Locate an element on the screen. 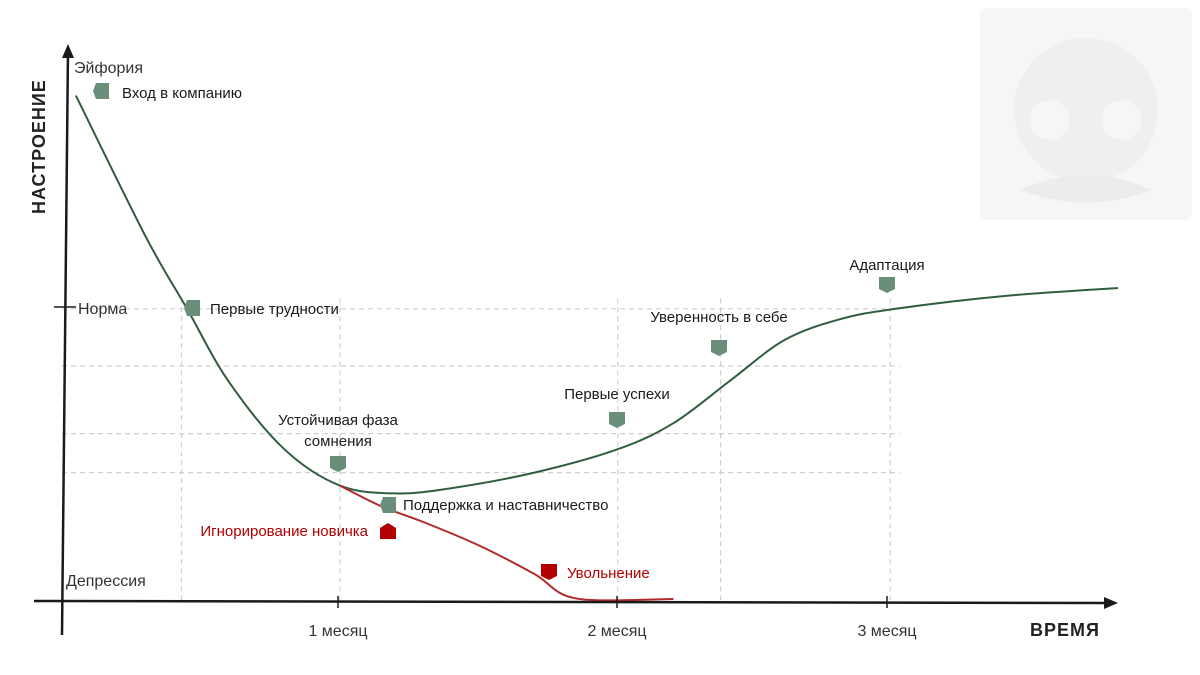 The width and height of the screenshot is (1200, 675). annotation-label-2-line-0: Устойчивая фаза is located at coordinates (338, 420).